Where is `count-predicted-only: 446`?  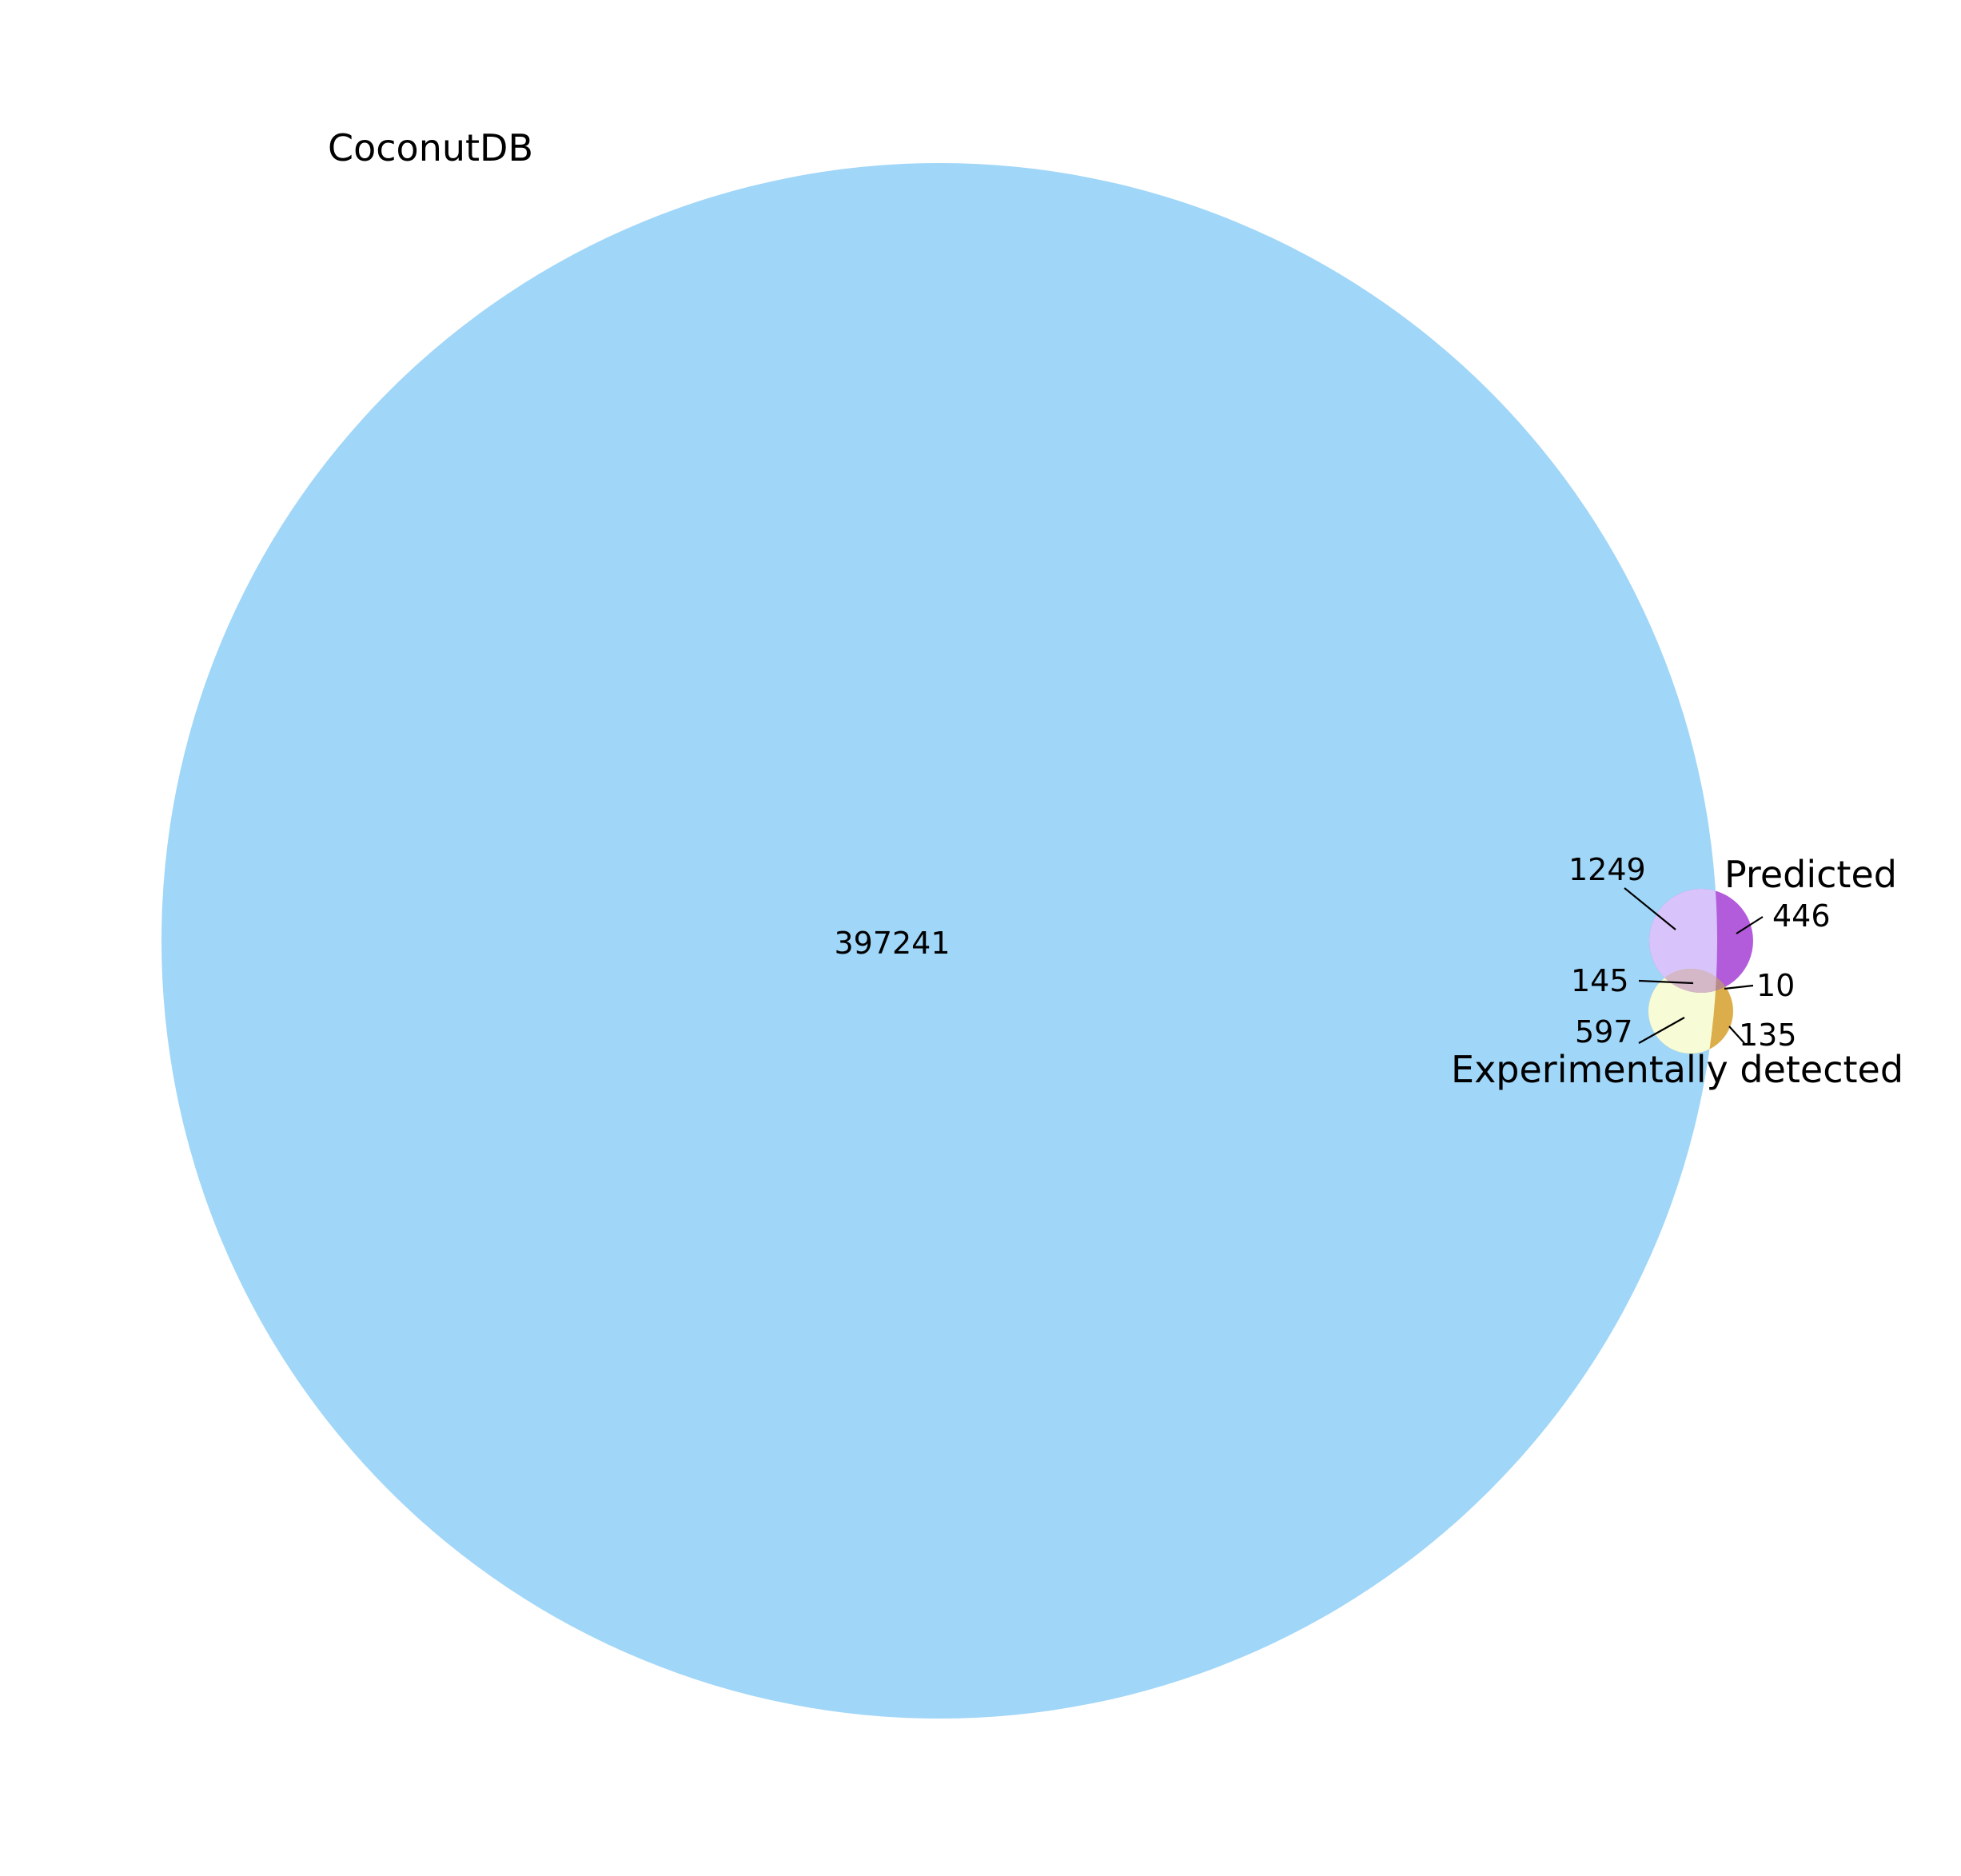 count-predicted-only: 446 is located at coordinates (1801, 916).